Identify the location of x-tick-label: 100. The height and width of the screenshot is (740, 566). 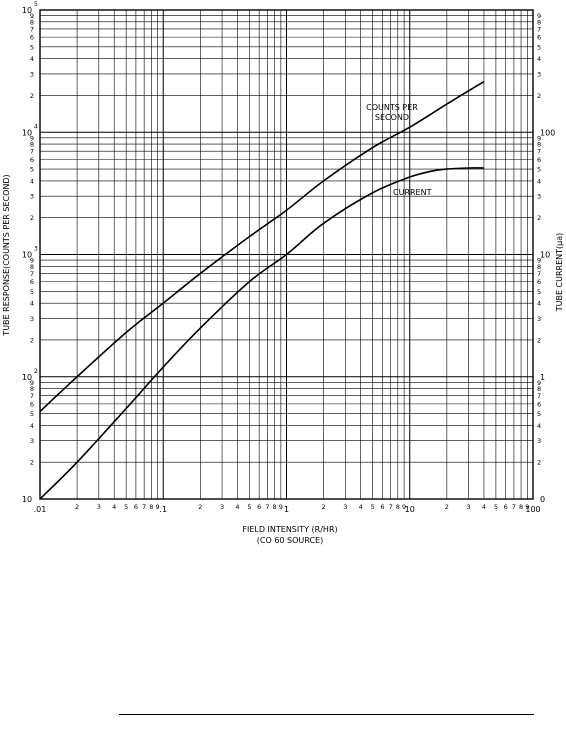
(532, 509).